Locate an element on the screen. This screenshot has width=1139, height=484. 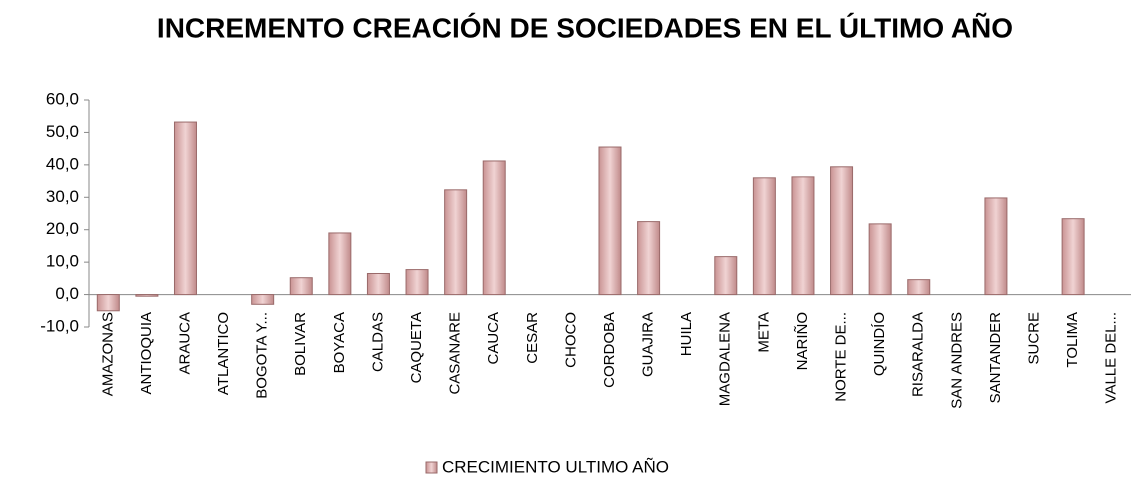
x-tick-label: ATLANTICO is located at coordinates (223, 353).